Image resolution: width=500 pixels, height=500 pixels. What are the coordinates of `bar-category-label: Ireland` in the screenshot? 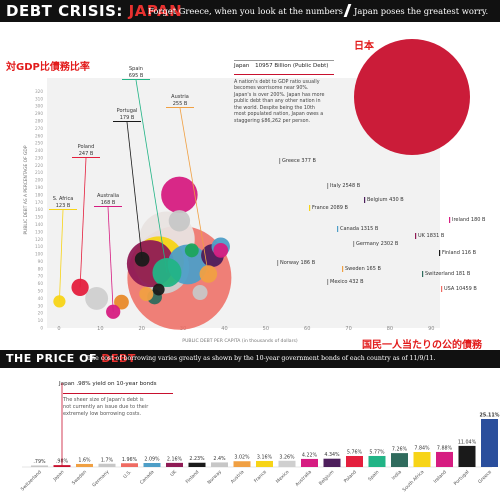 It's located at (440, 477).